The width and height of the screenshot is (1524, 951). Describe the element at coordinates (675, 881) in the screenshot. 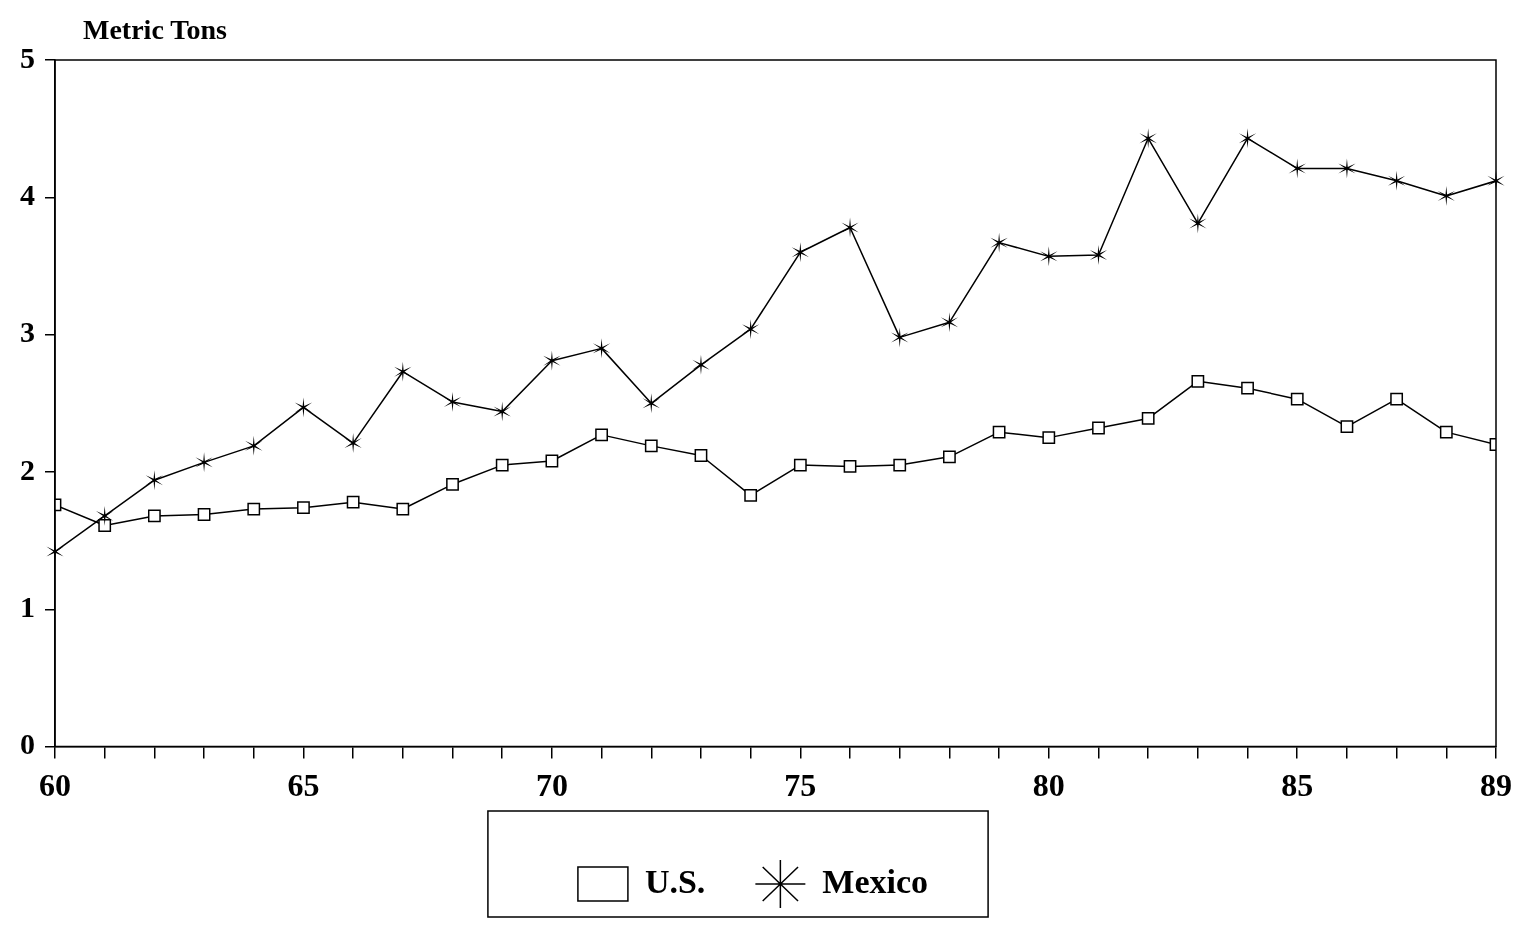

I see `legend-label: U.S.` at that location.